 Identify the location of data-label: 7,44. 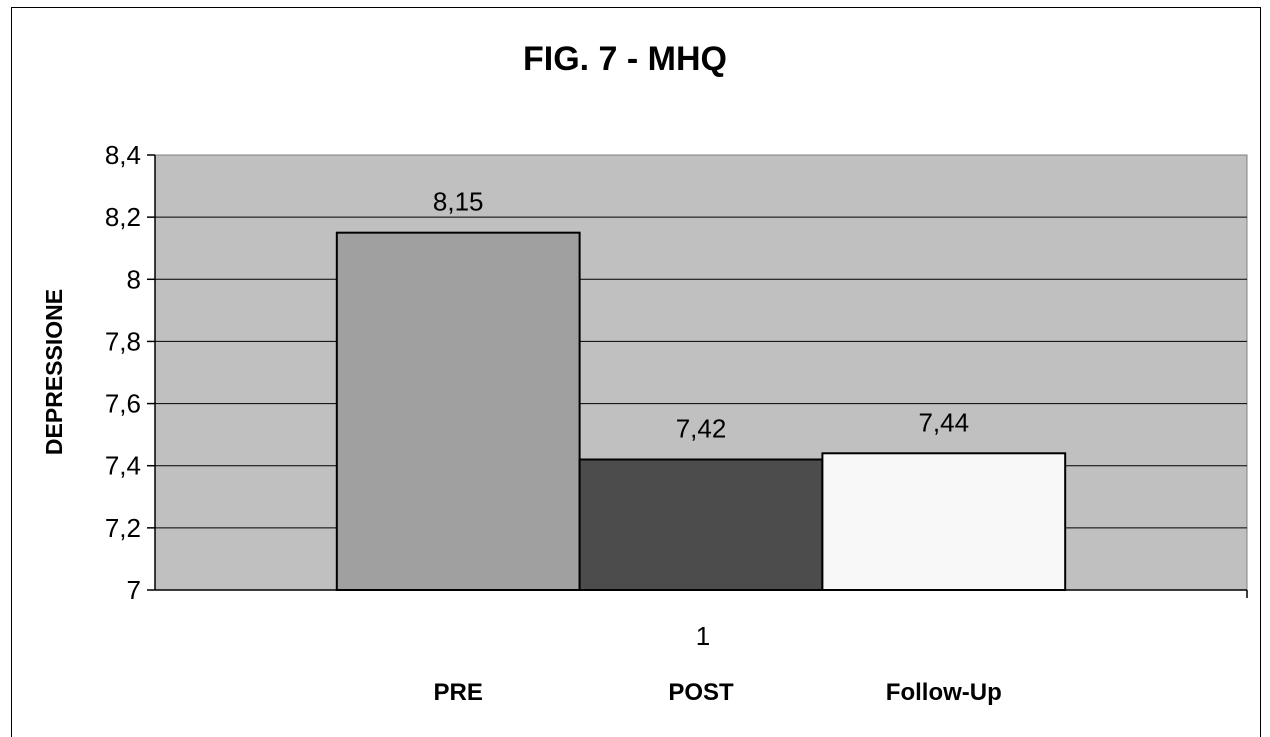
(943, 422).